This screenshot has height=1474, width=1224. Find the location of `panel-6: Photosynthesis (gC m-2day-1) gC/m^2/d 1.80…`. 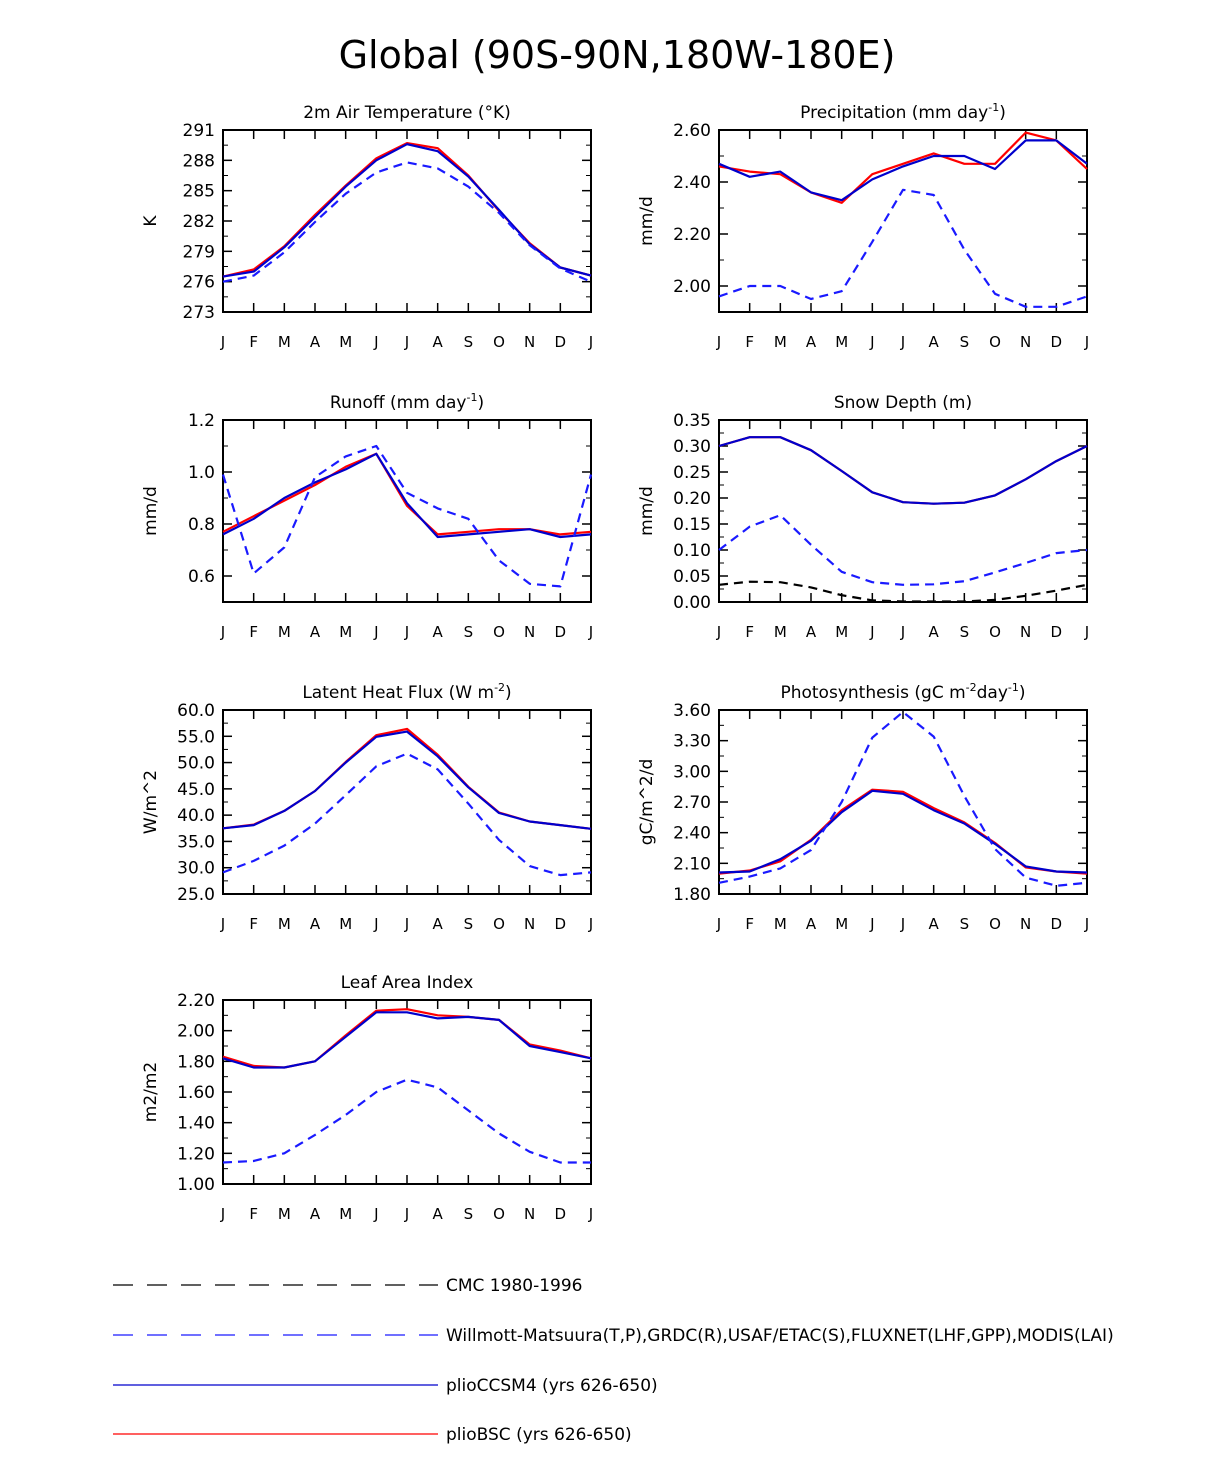

panel-6: Photosynthesis (gC m-2day-1) gC/m^2/d 1.80… is located at coordinates (863, 807).